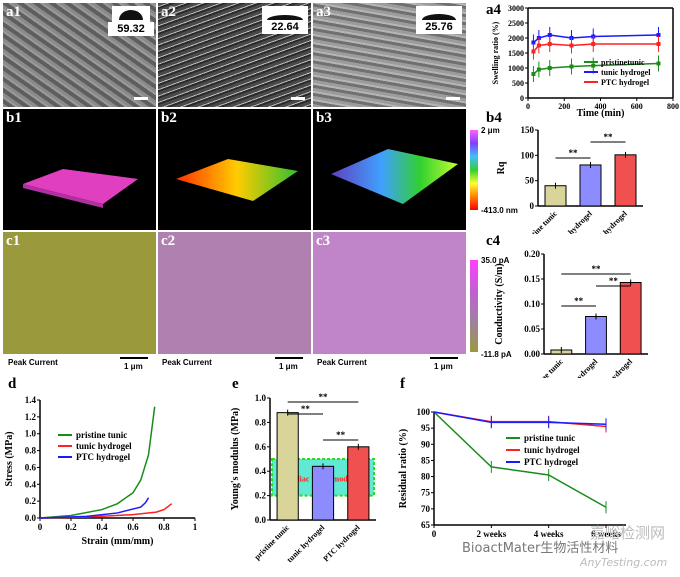  Describe the element at coordinates (628, 533) in the screenshot. I see `watermark-line2: 嘉峪检测网` at that location.